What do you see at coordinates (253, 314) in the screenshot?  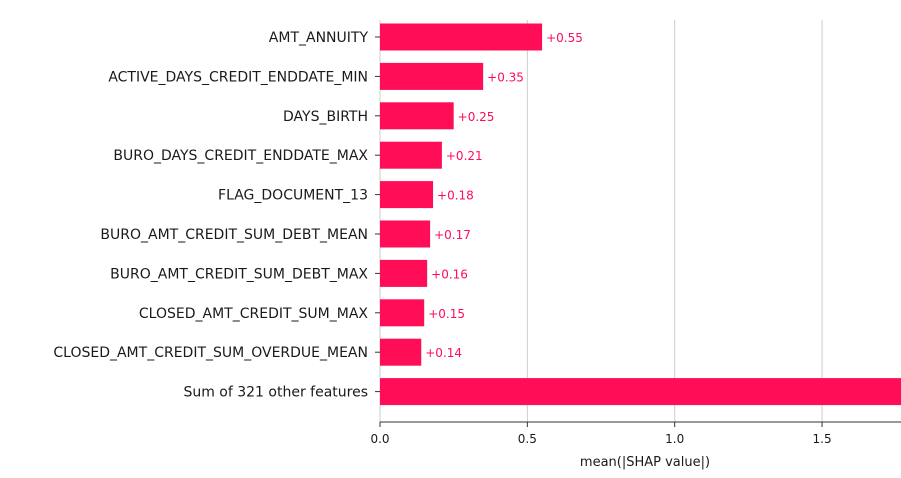 I see `category-label: CLOSED_AMT_CREDIT_SUM_MAX` at bounding box center [253, 314].